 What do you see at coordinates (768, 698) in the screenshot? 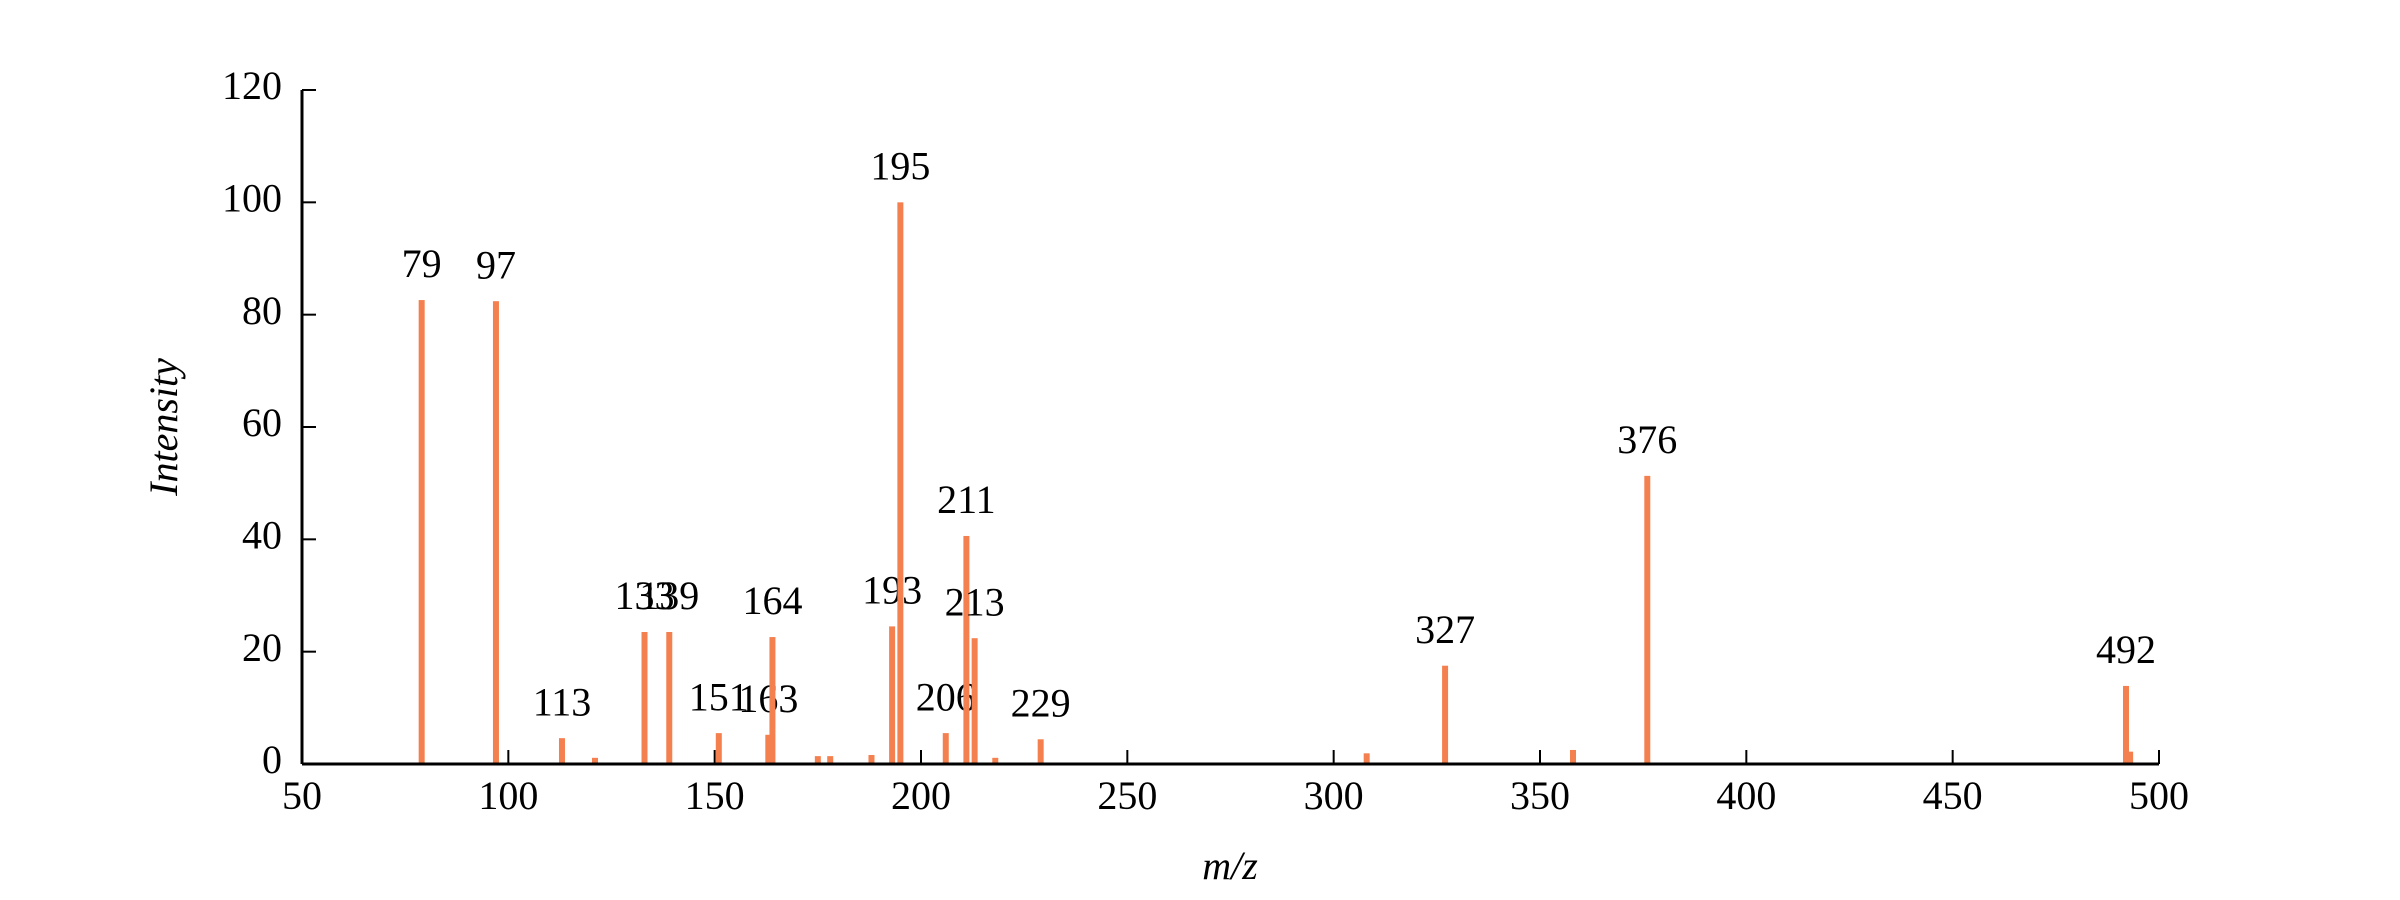
I see `peak-label: 163` at bounding box center [768, 698].